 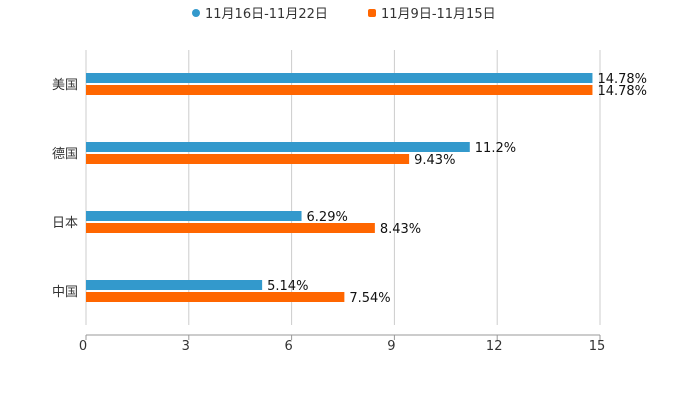 What do you see at coordinates (288, 346) in the screenshot?
I see `x-tick-label: 6` at bounding box center [288, 346].